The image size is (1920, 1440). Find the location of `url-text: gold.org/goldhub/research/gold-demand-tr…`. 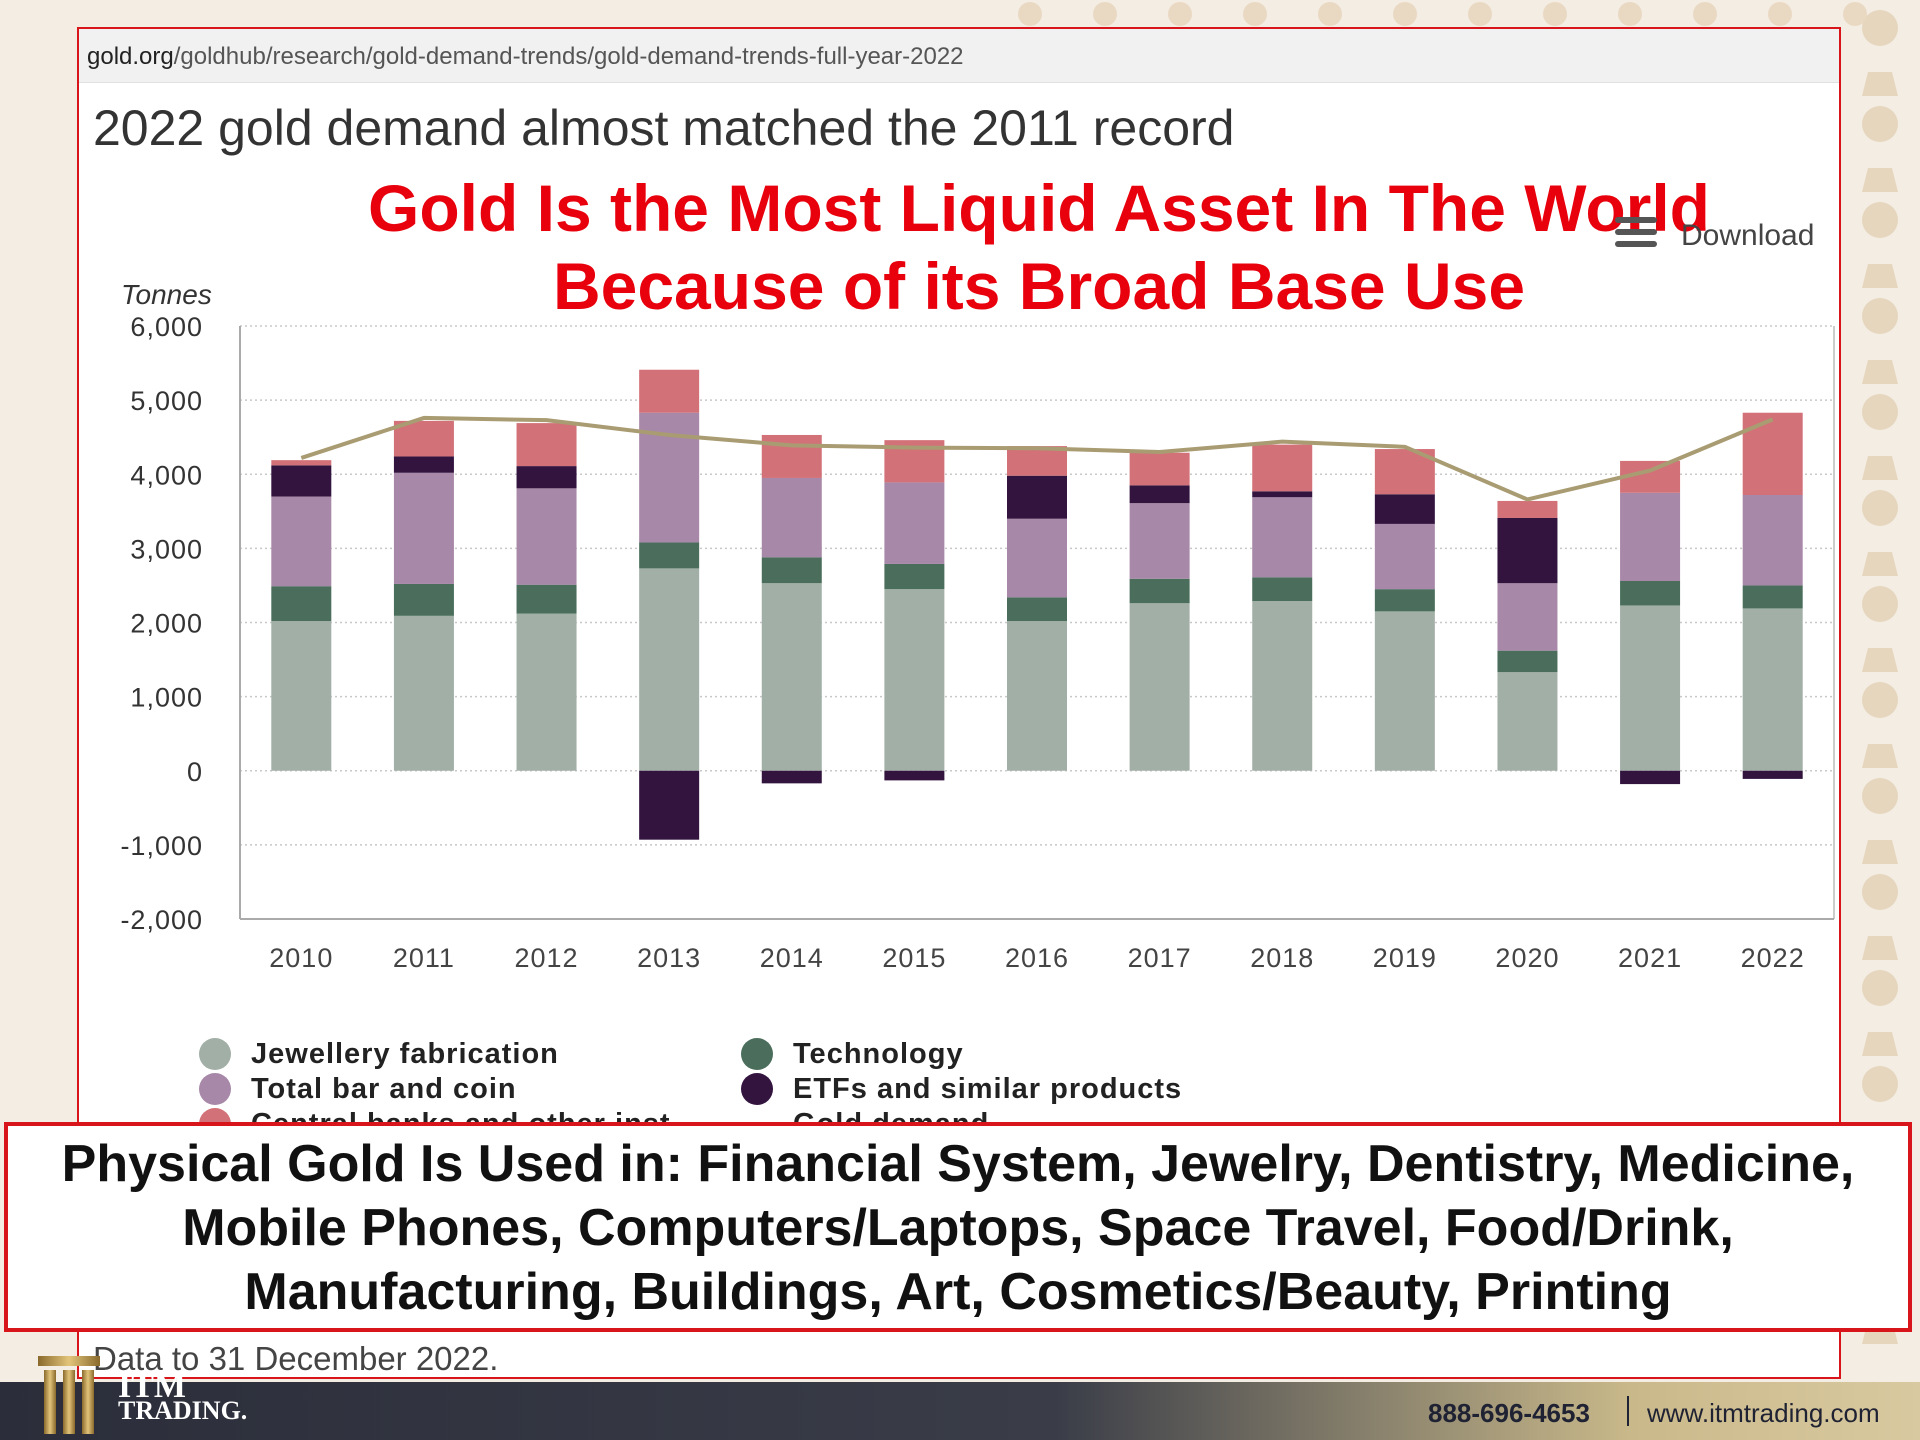

url-text: gold.org/goldhub/research/gold-demand-tr… is located at coordinates (525, 57).